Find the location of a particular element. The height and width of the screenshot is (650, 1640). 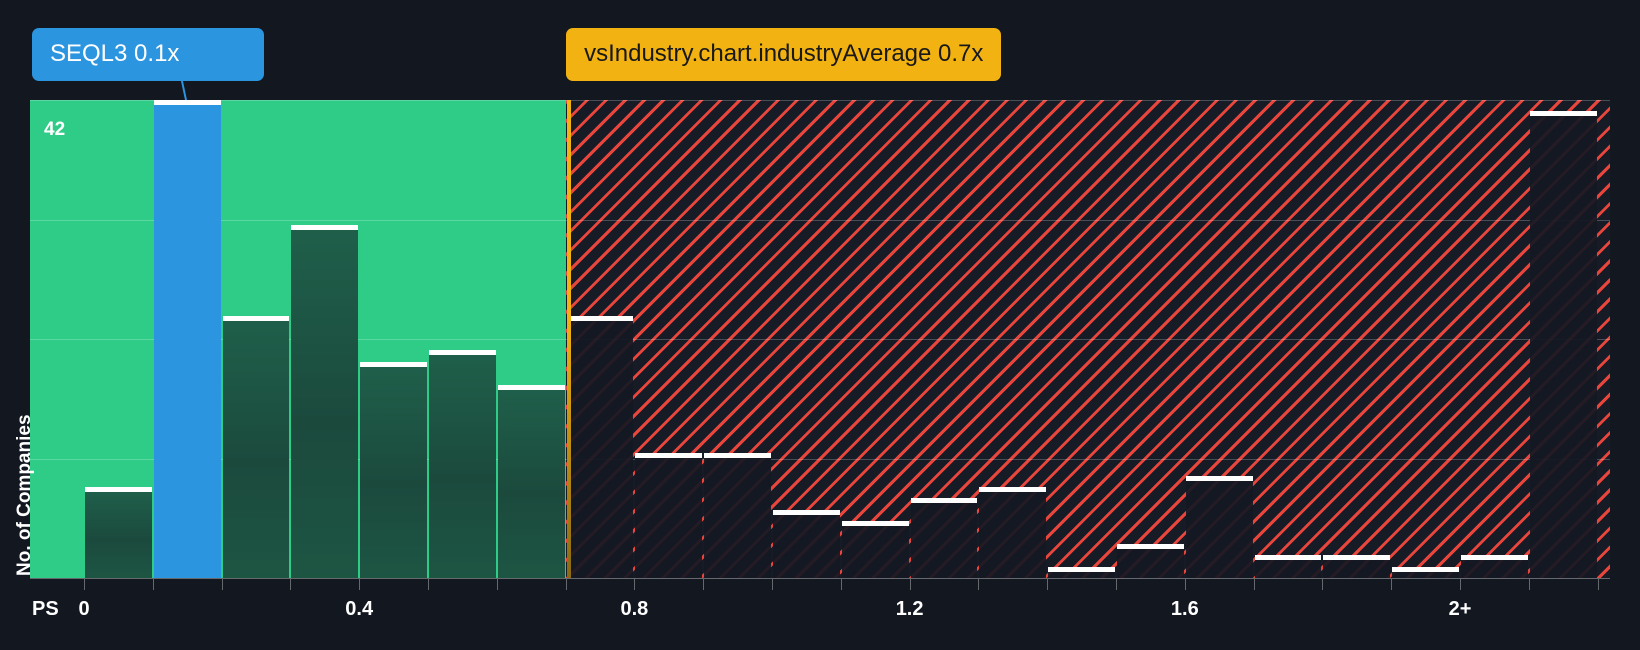

company-callout: SEQL3 0.1x is located at coordinates (148, 54).